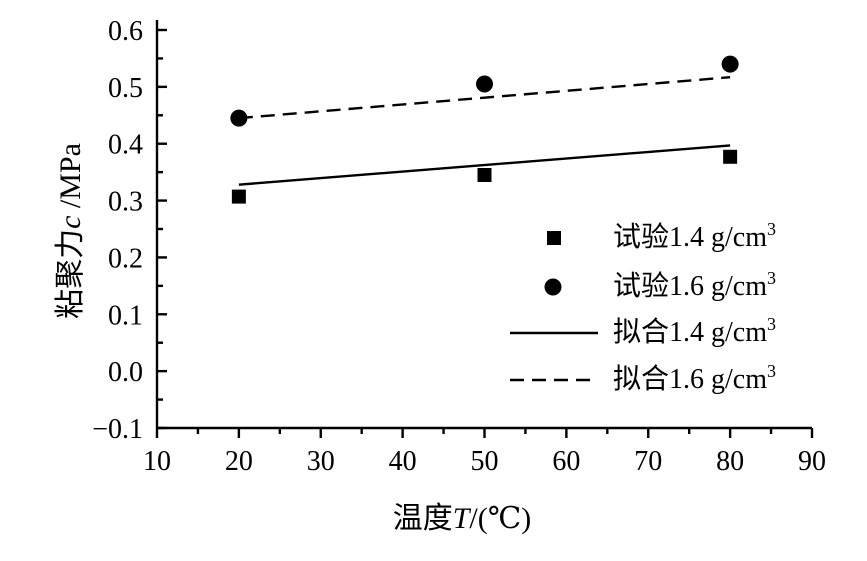  I want to click on y-axis-label-main: 粘聚力, so click(70, 274).